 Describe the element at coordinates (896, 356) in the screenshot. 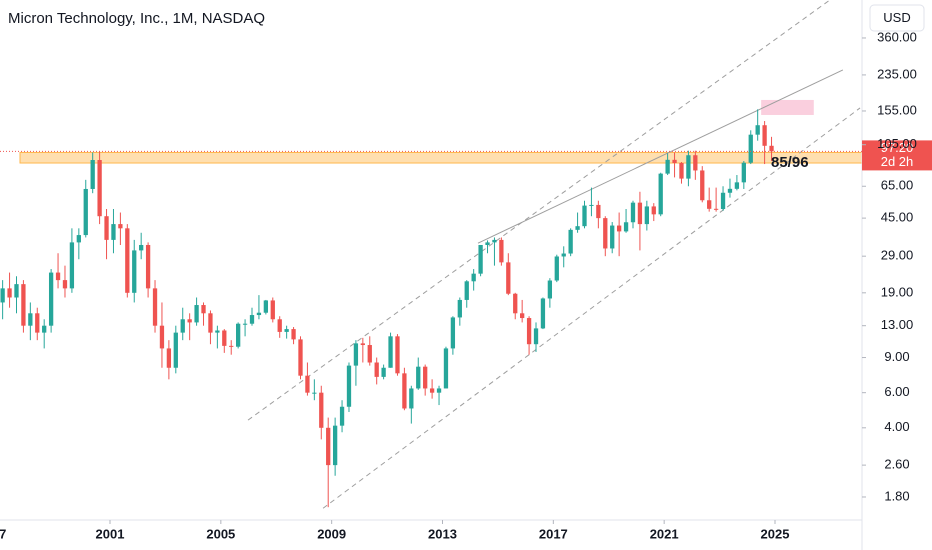

I see `y-tick-label: 9.00` at that location.